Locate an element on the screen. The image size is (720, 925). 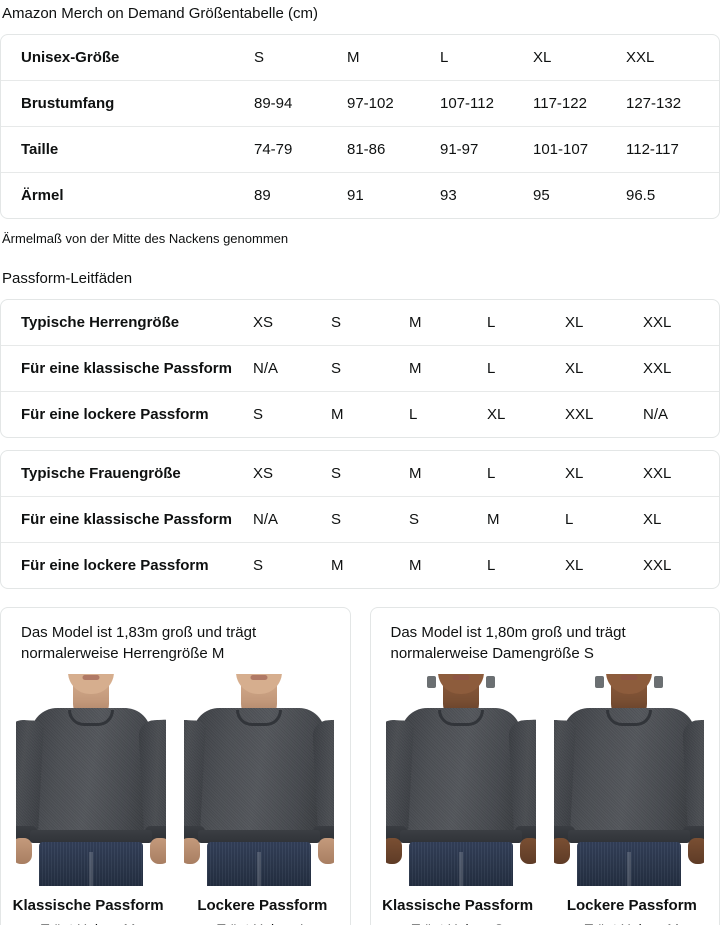
waist-m: 81-86 is located at coordinates (393, 149).